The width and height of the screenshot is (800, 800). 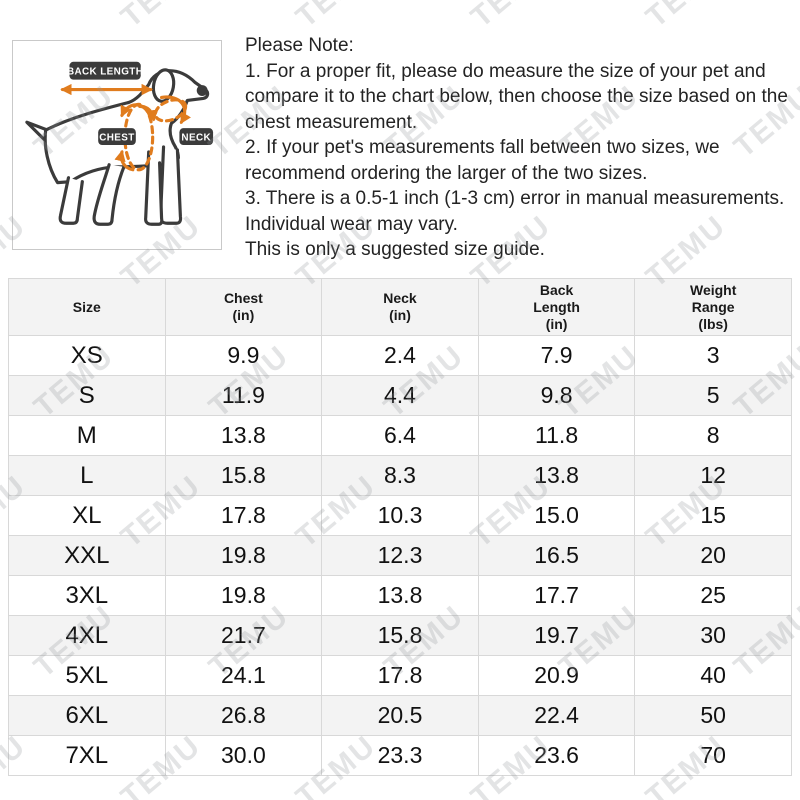 I want to click on table-row: S 11.9 4.4 9.8 5, so click(x=400, y=395).